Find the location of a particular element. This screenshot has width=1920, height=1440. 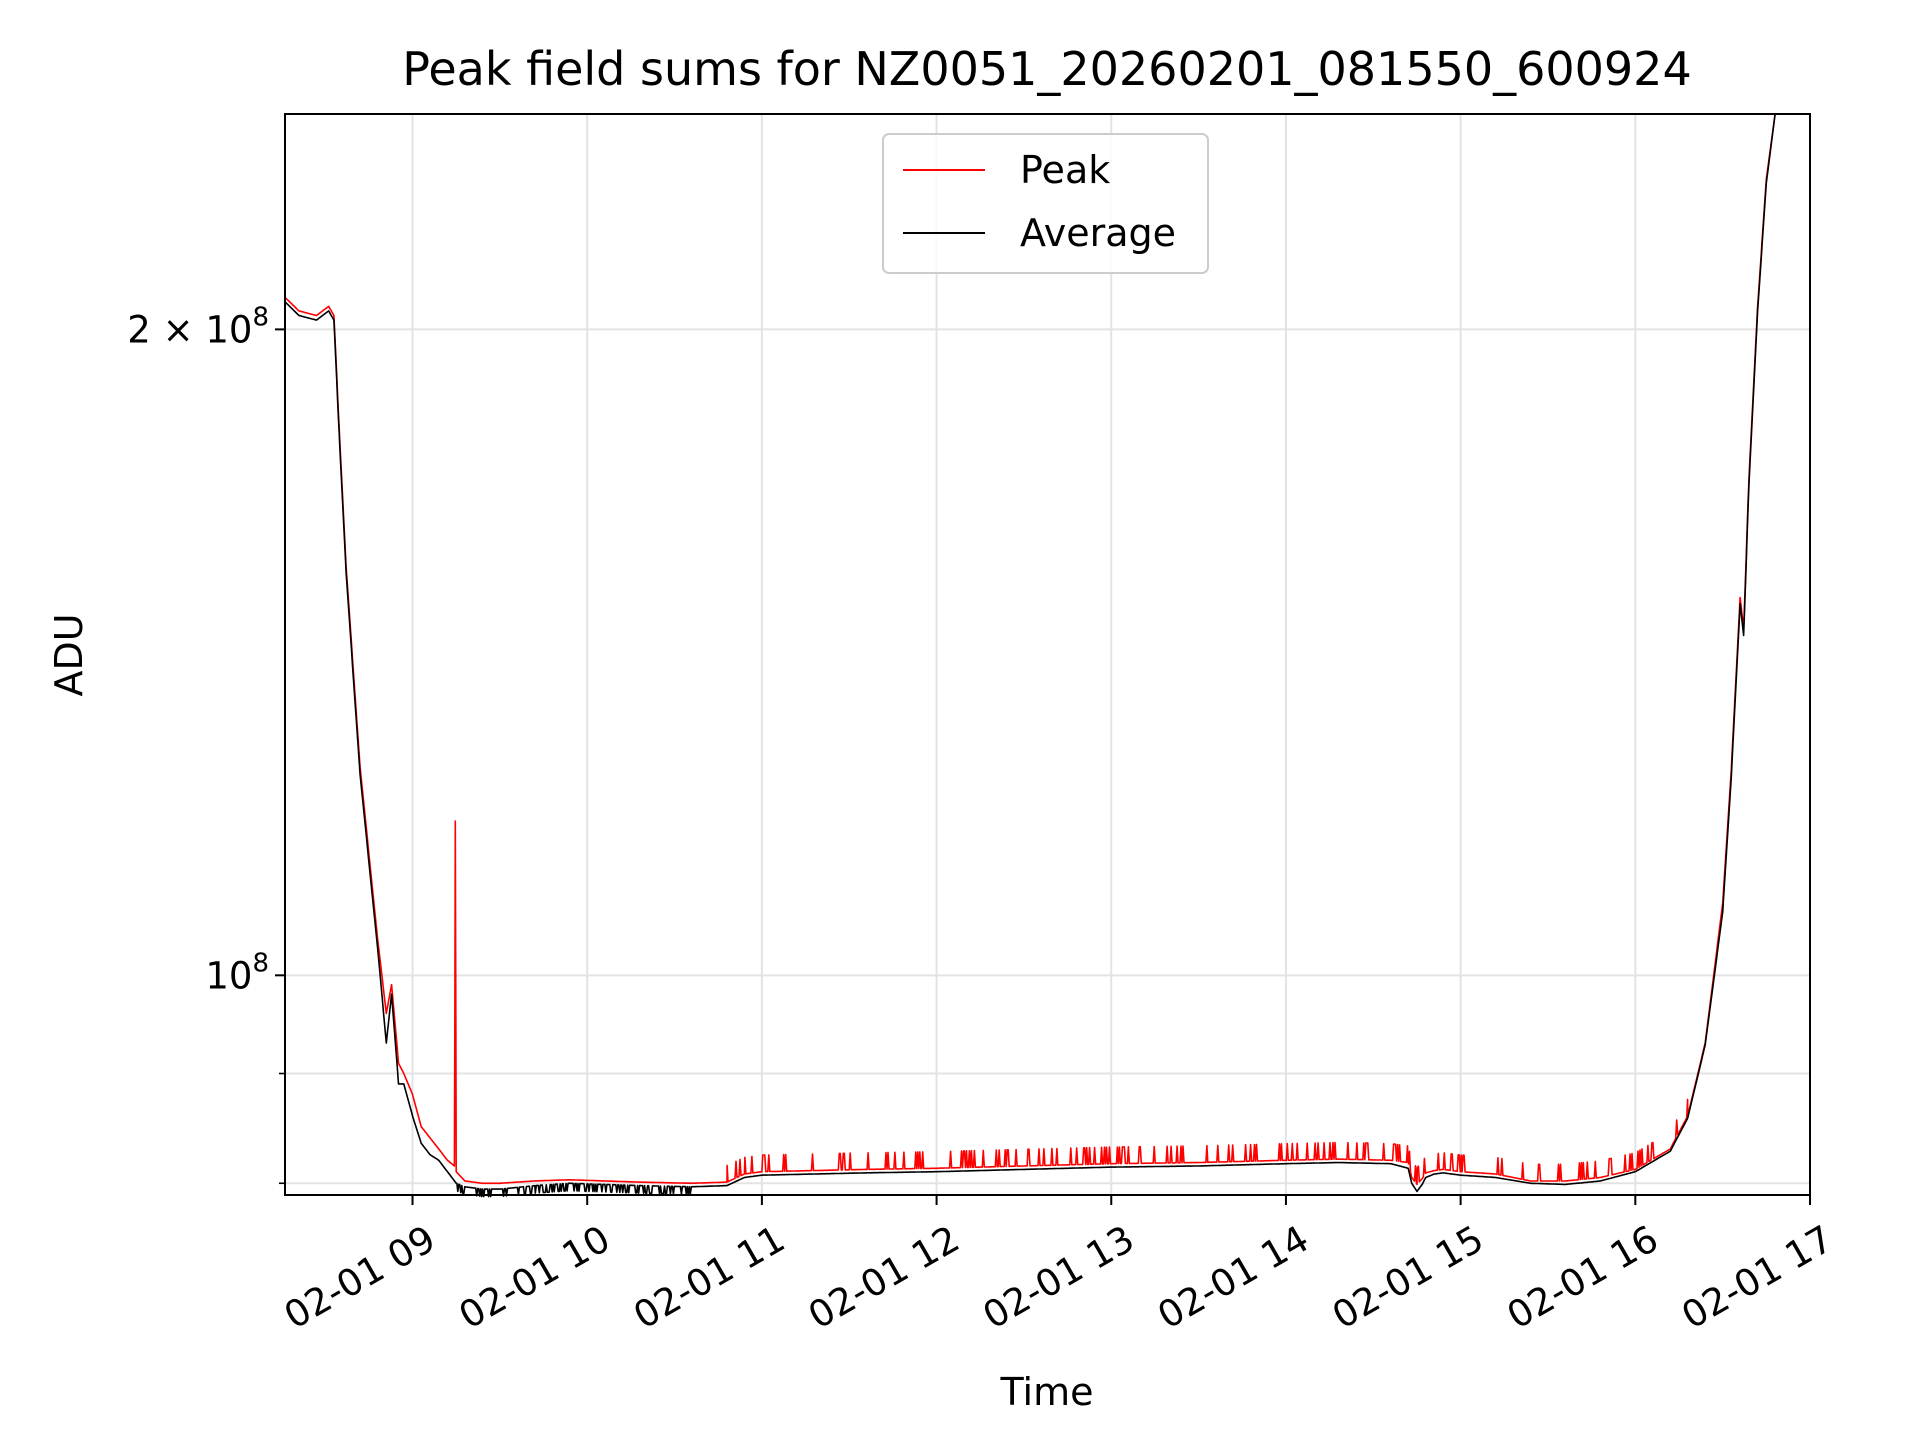

y-tick-exp-0: 8 is located at coordinates (260, 963).